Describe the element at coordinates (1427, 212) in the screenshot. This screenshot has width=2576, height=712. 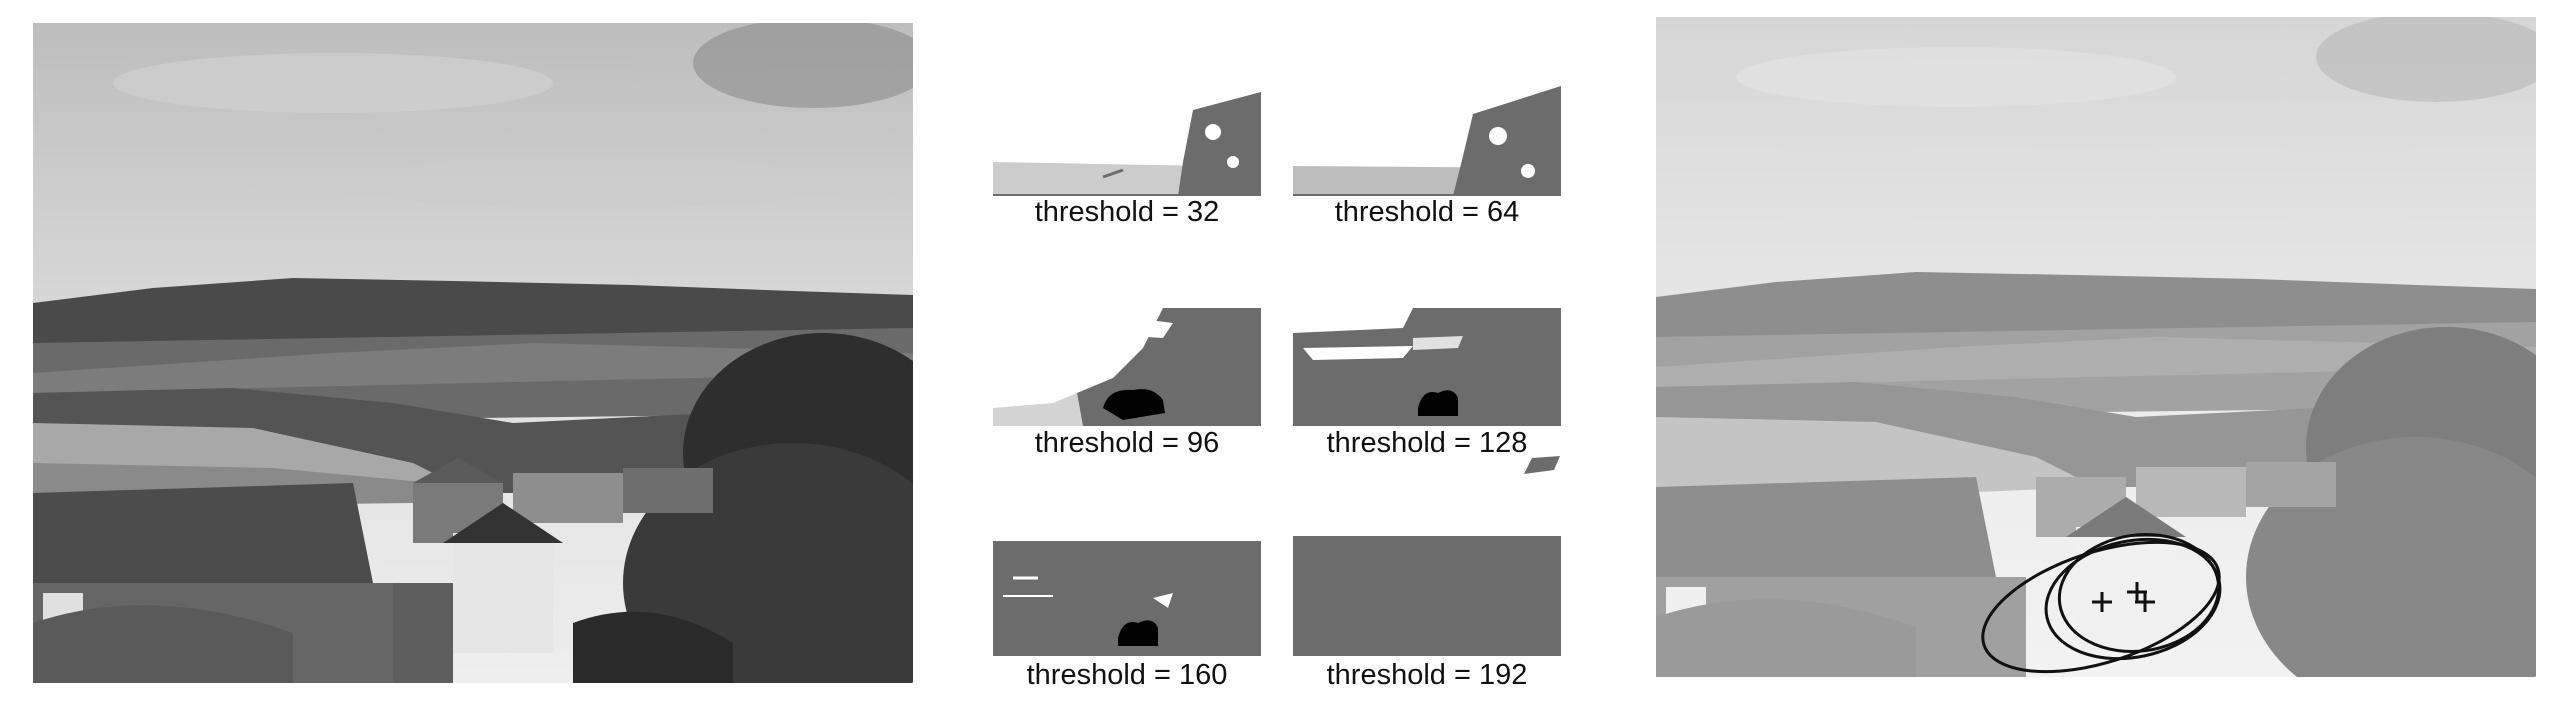
I see `threshold-label-64: threshold = 64` at that location.